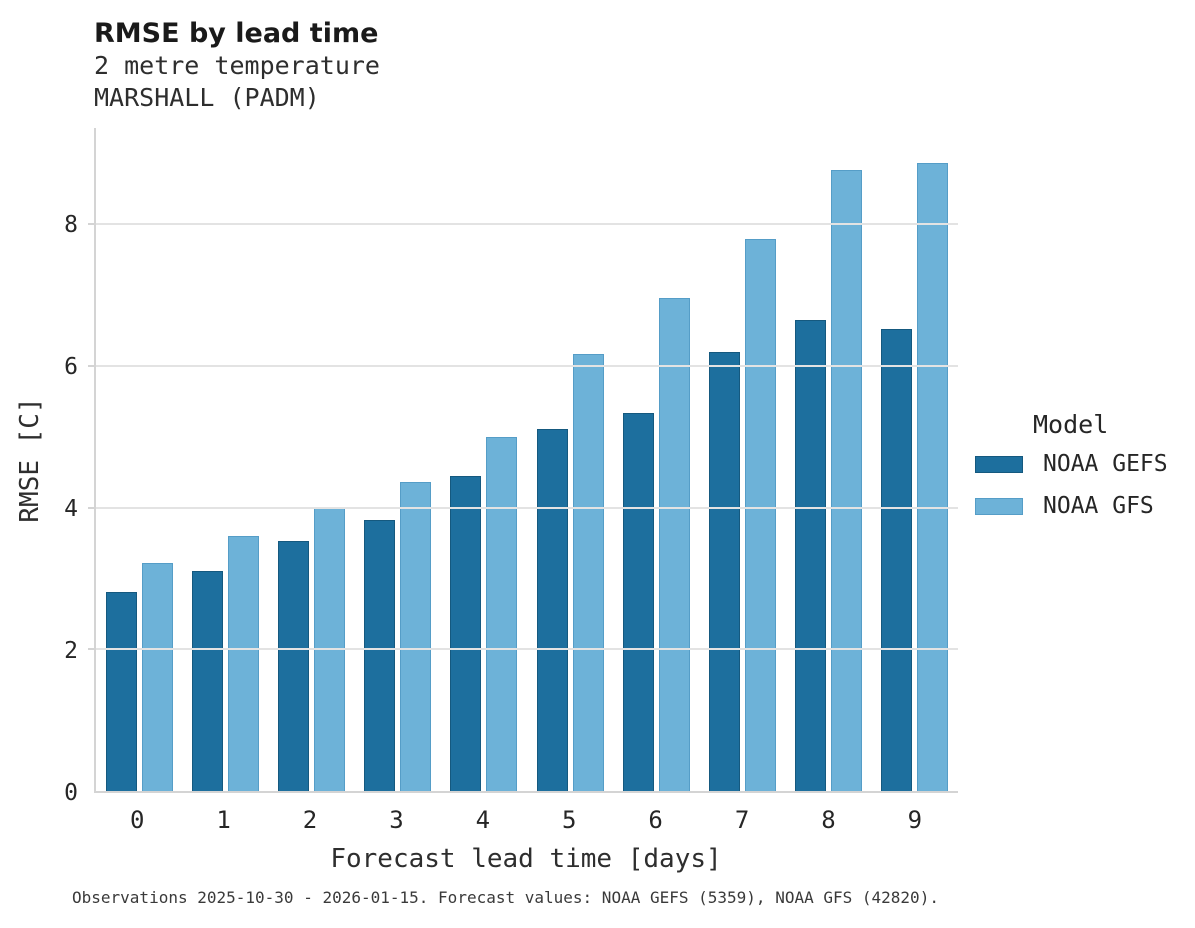 This screenshot has width=1195, height=928. Describe the element at coordinates (1098, 506) in the screenshot. I see `legend-label-noaa-gfs: NOAA GFS` at that location.